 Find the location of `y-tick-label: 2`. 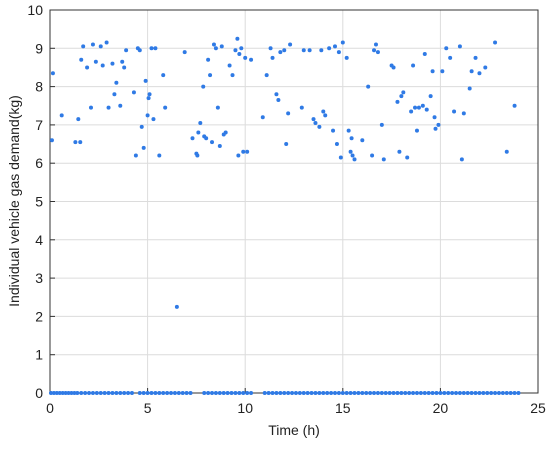

y-tick-label: 2 is located at coordinates (39, 316).